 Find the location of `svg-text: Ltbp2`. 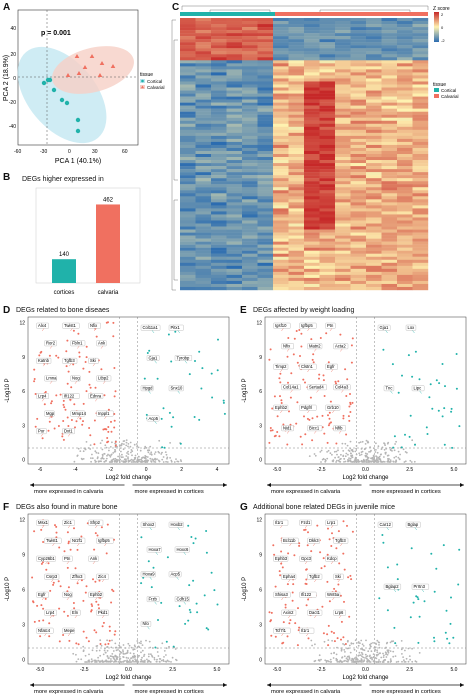

svg-text: Ltbp2 is located at coordinates (103, 378).